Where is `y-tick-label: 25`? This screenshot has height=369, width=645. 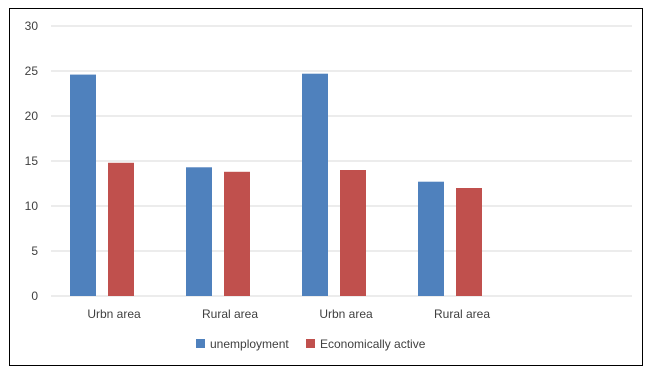 y-tick-label: 25 is located at coordinates (32, 71).